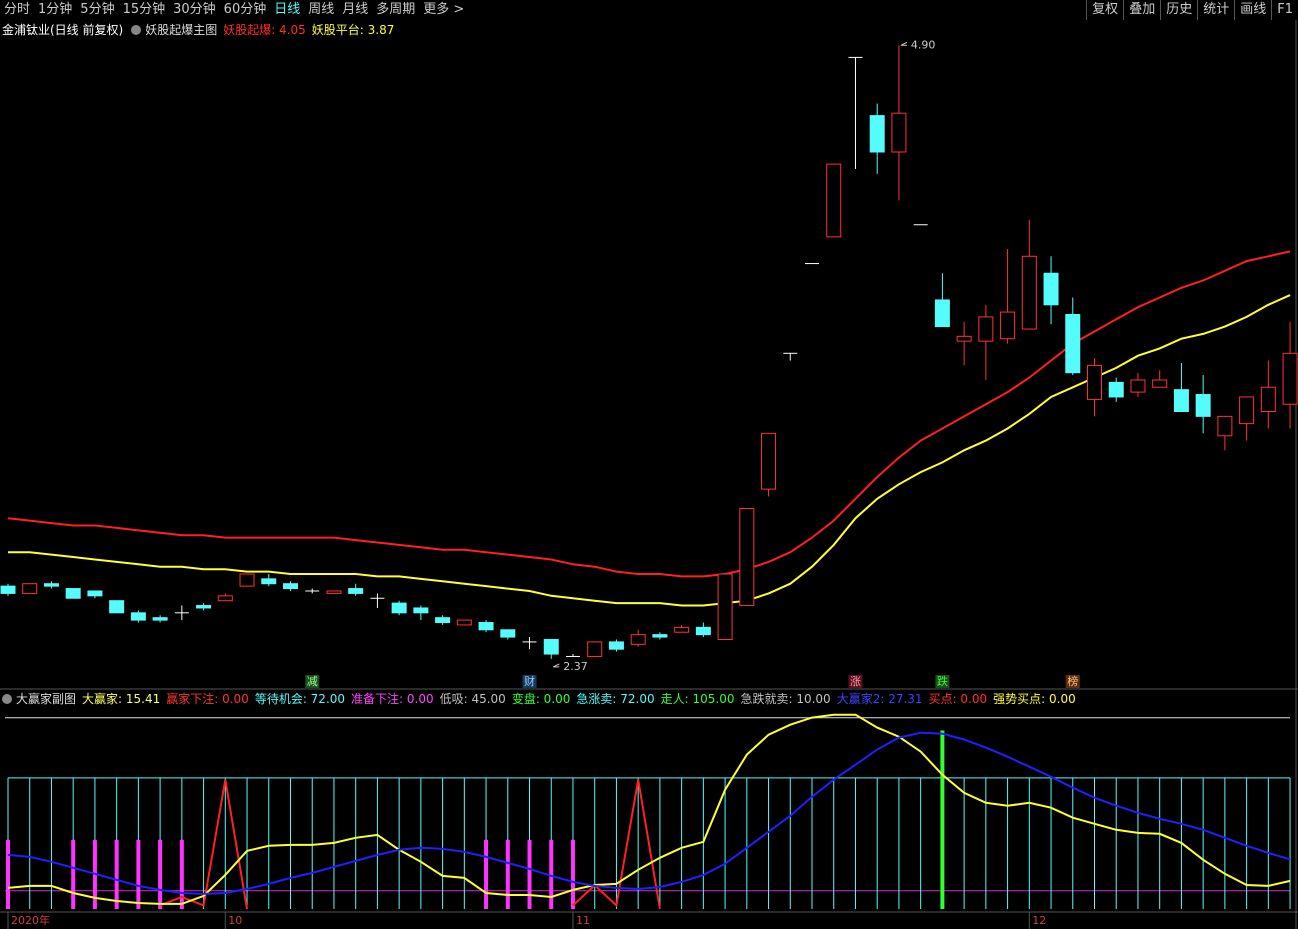 Image resolution: width=1298 pixels, height=929 pixels. Describe the element at coordinates (46, 699) in the screenshot. I see `indicator-title: 大赢家副图` at that location.